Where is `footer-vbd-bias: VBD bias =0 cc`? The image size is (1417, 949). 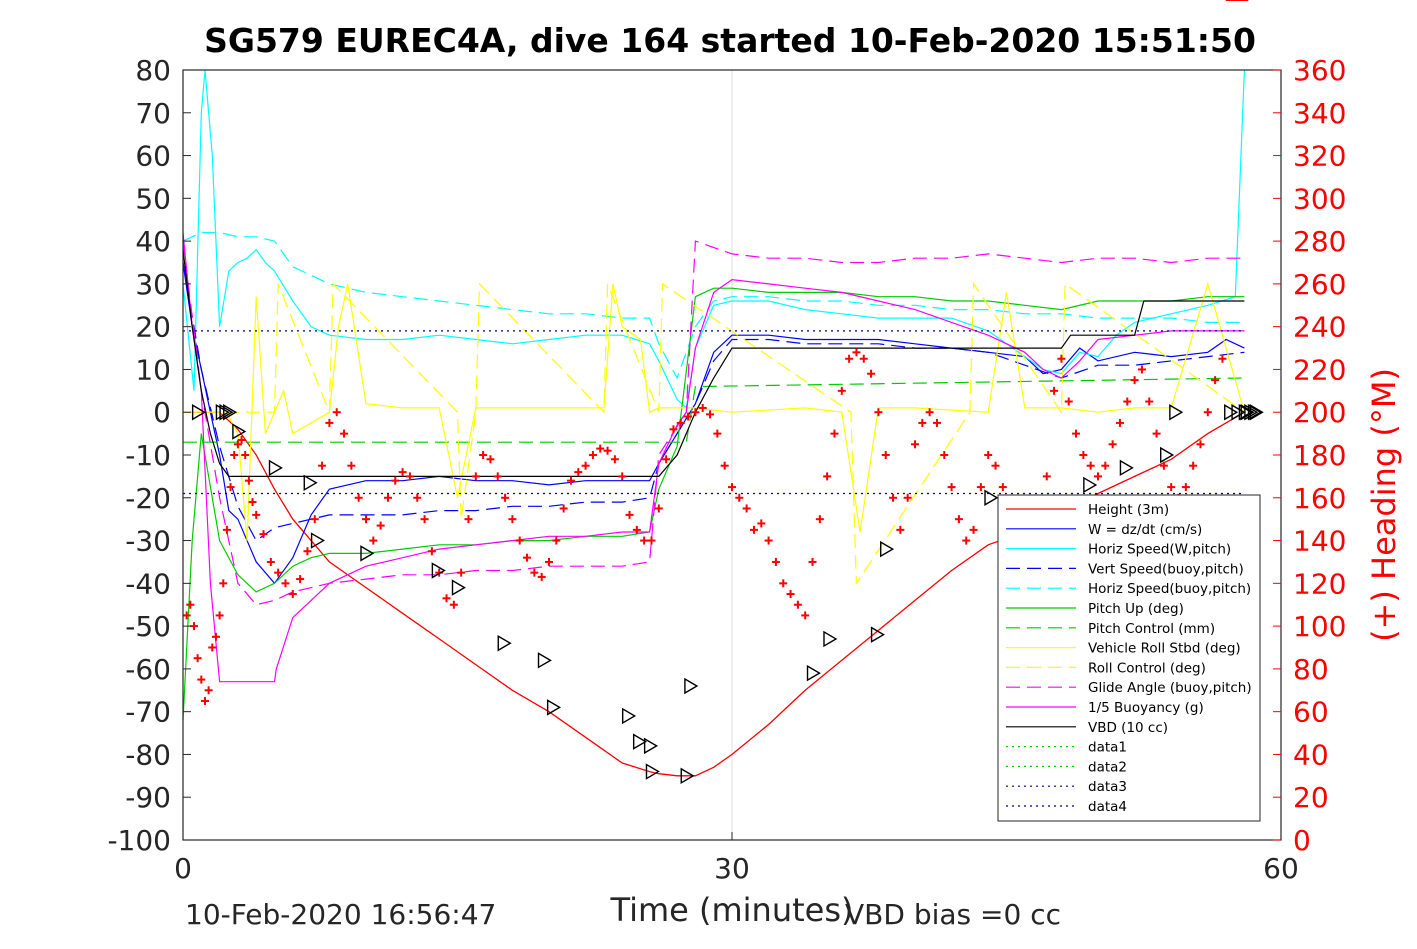 footer-vbd-bias: VBD bias =0 cc is located at coordinates (953, 914).